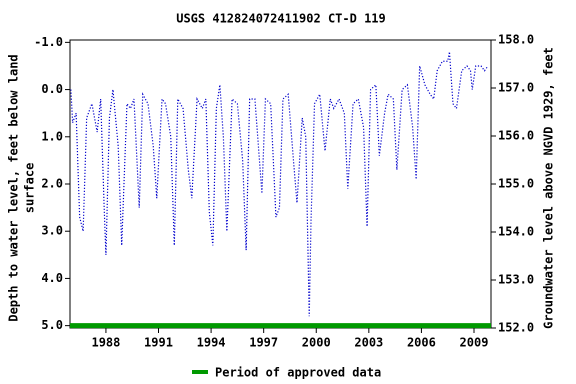  What do you see at coordinates (474, 343) in the screenshot?
I see `x-tick-label: 2009` at bounding box center [474, 343].